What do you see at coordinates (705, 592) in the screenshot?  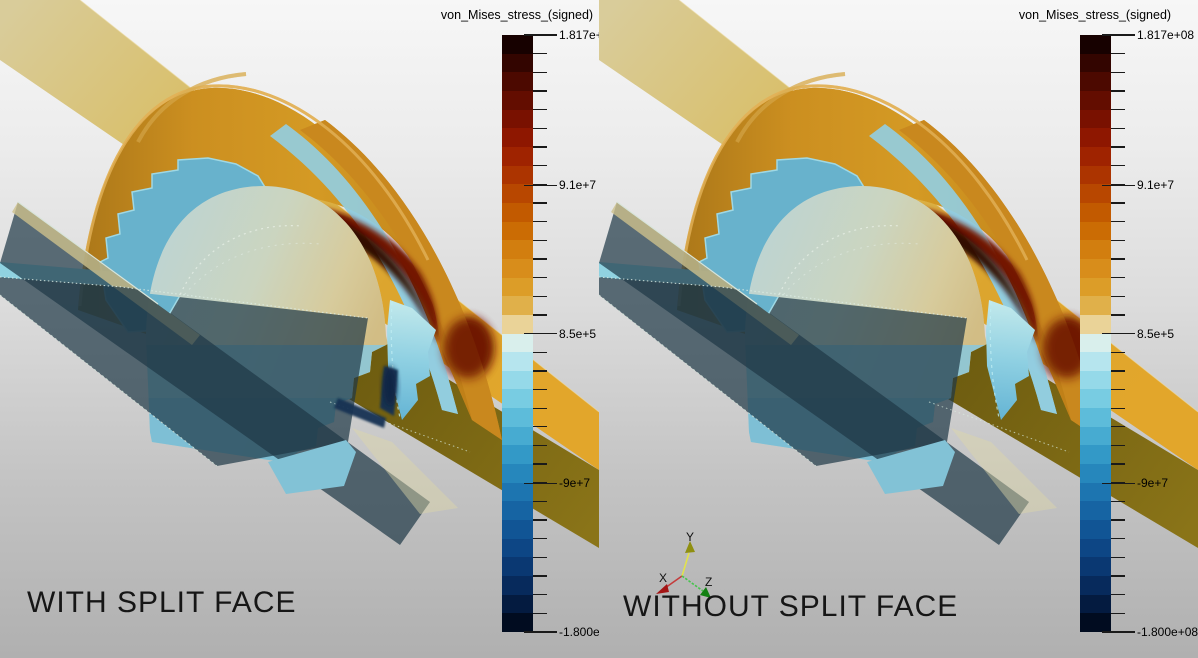 I see `z-axis-arrow-icon` at bounding box center [705, 592].